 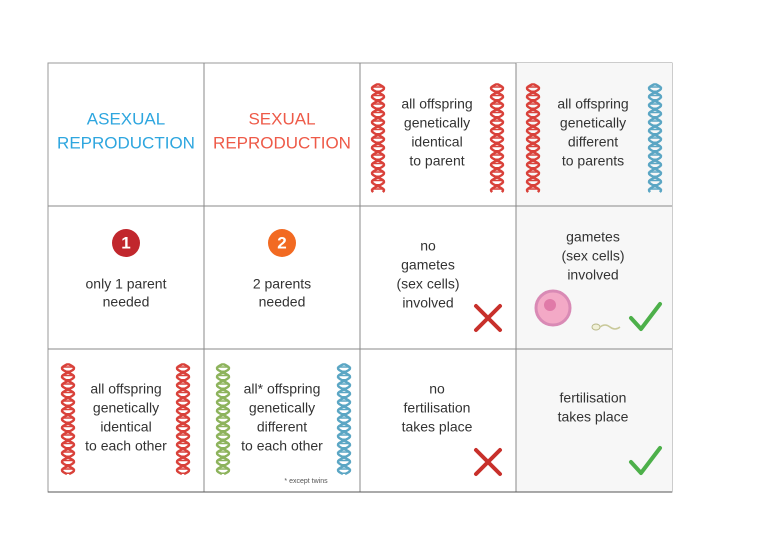 What do you see at coordinates (282, 284) in the screenshot?
I see `cell-text: 2 parents` at bounding box center [282, 284].